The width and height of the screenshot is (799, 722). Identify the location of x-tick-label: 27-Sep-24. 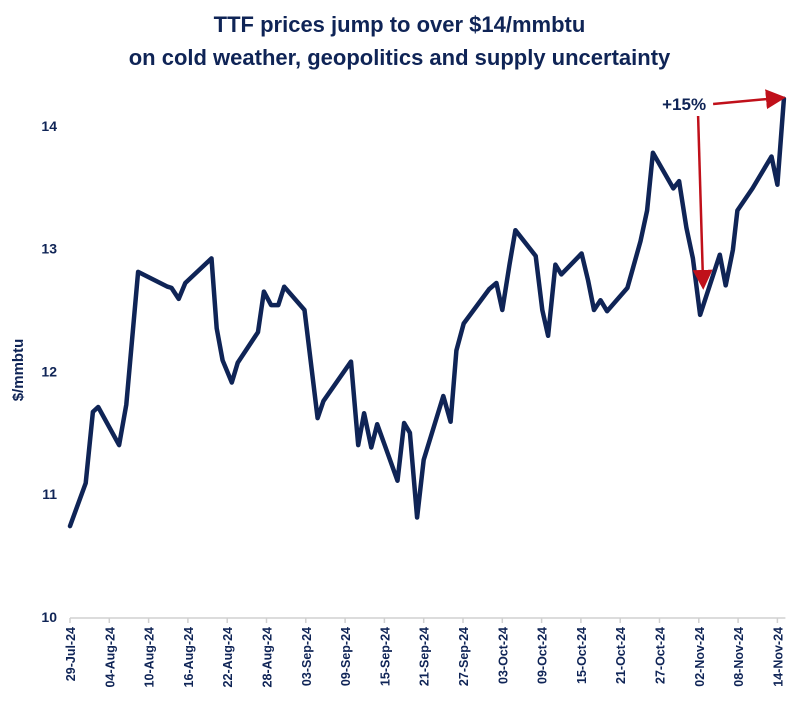
(464, 656).